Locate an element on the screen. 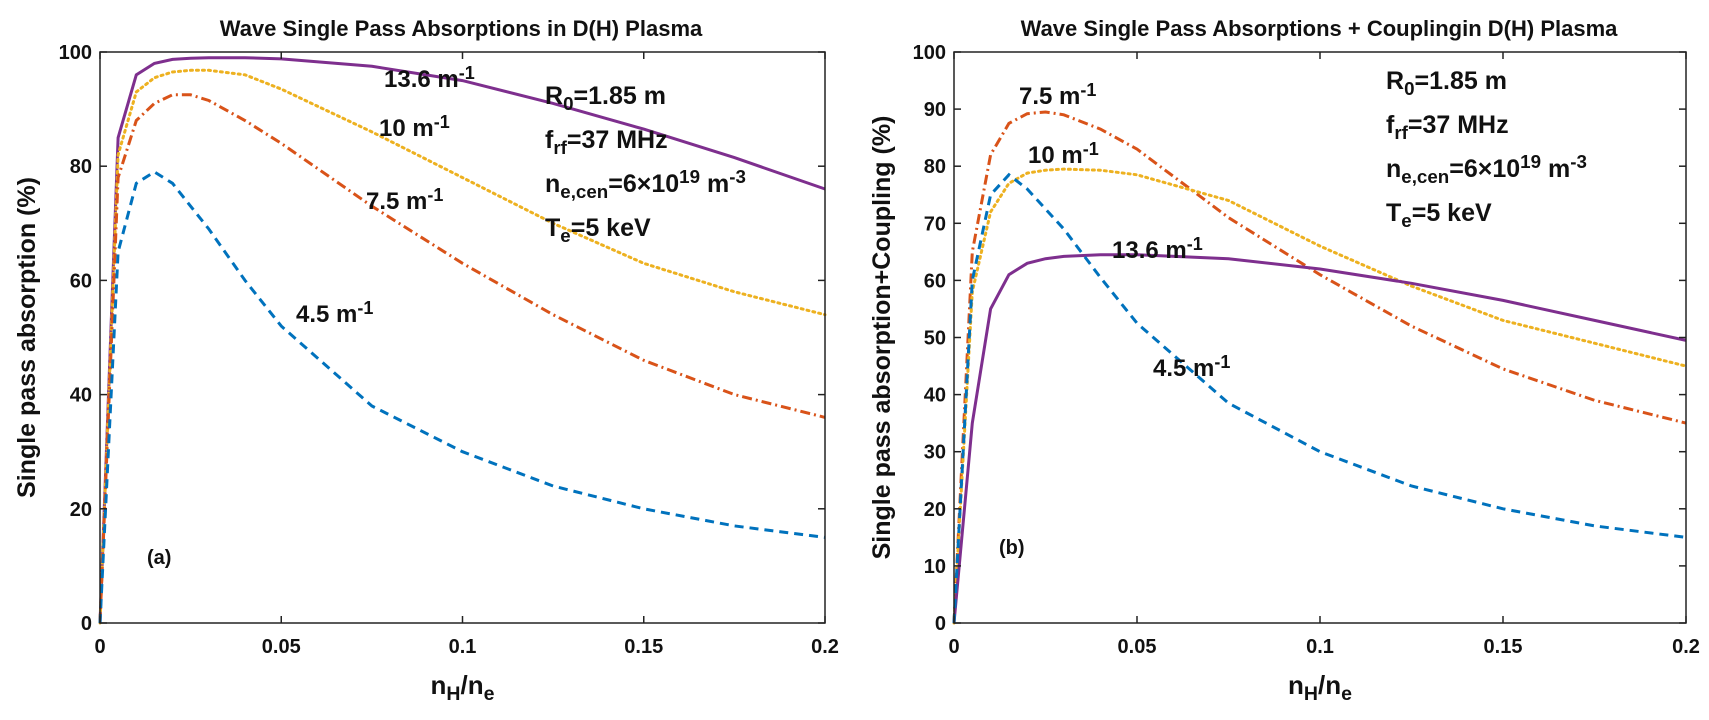  series-label: 4.5 m-1 is located at coordinates (1191, 367).